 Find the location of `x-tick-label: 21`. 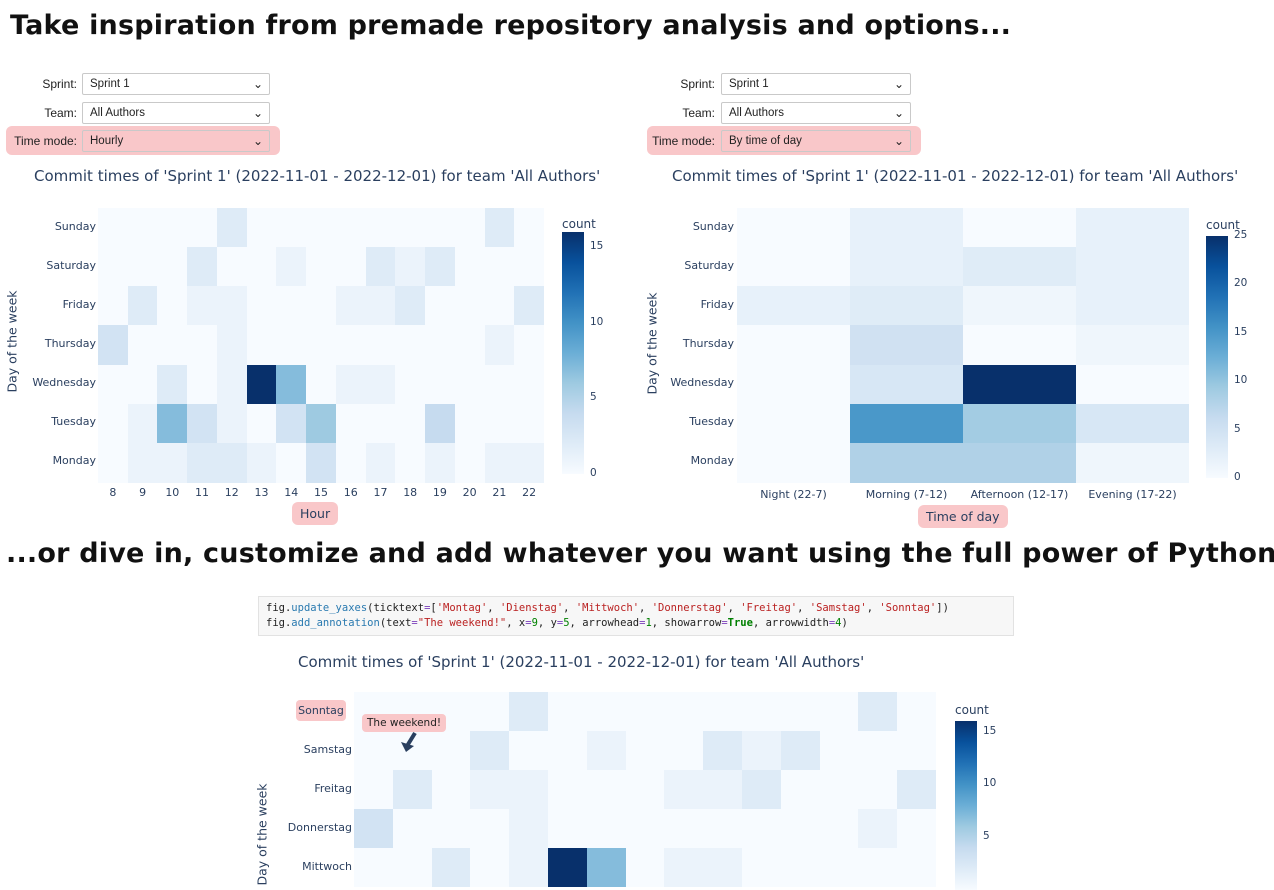

x-tick-label: 21 is located at coordinates (499, 492).